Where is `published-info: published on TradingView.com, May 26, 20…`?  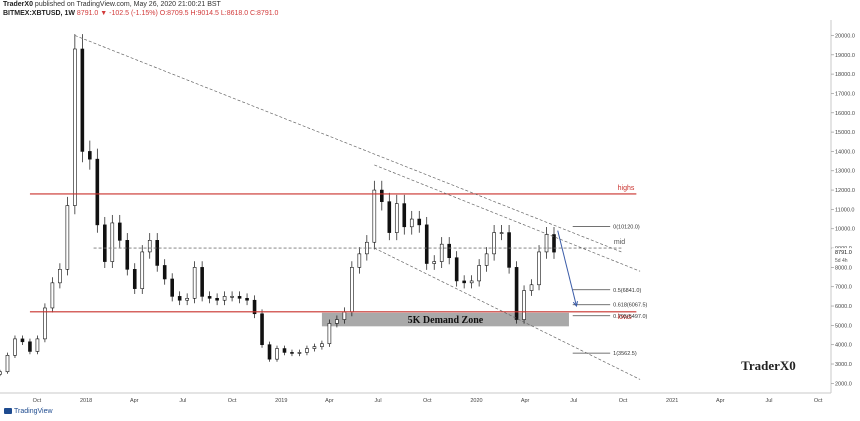
published-info: published on TradingView.com, May 26, 20… is located at coordinates (127, 4).